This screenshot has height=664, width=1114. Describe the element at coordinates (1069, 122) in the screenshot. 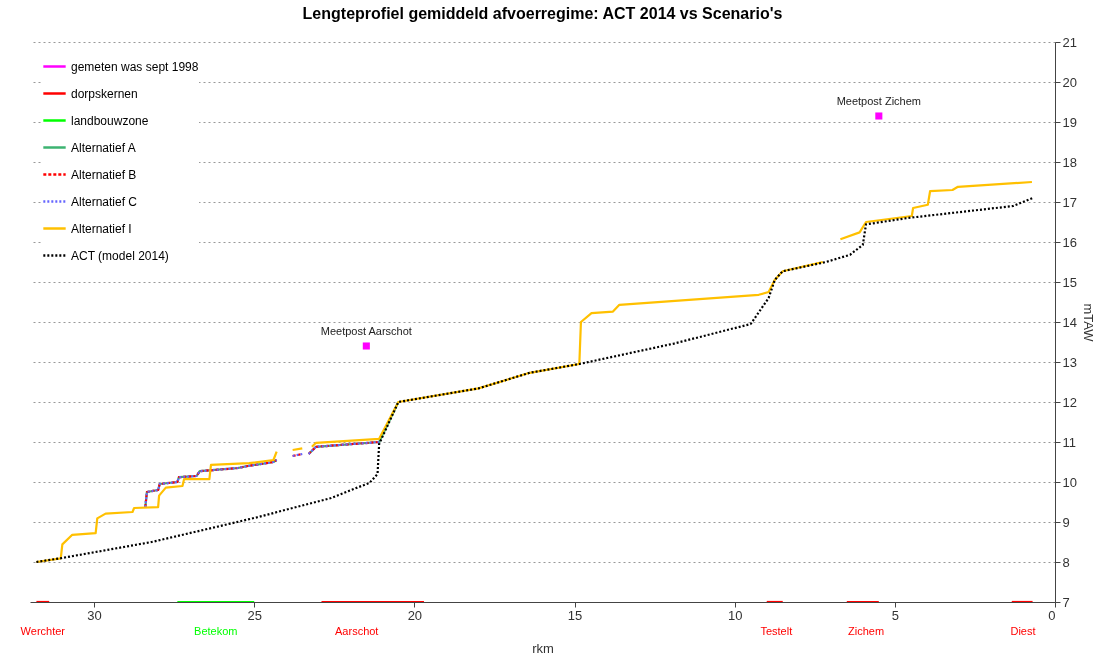

I see `y-tick-label: 19` at that location.